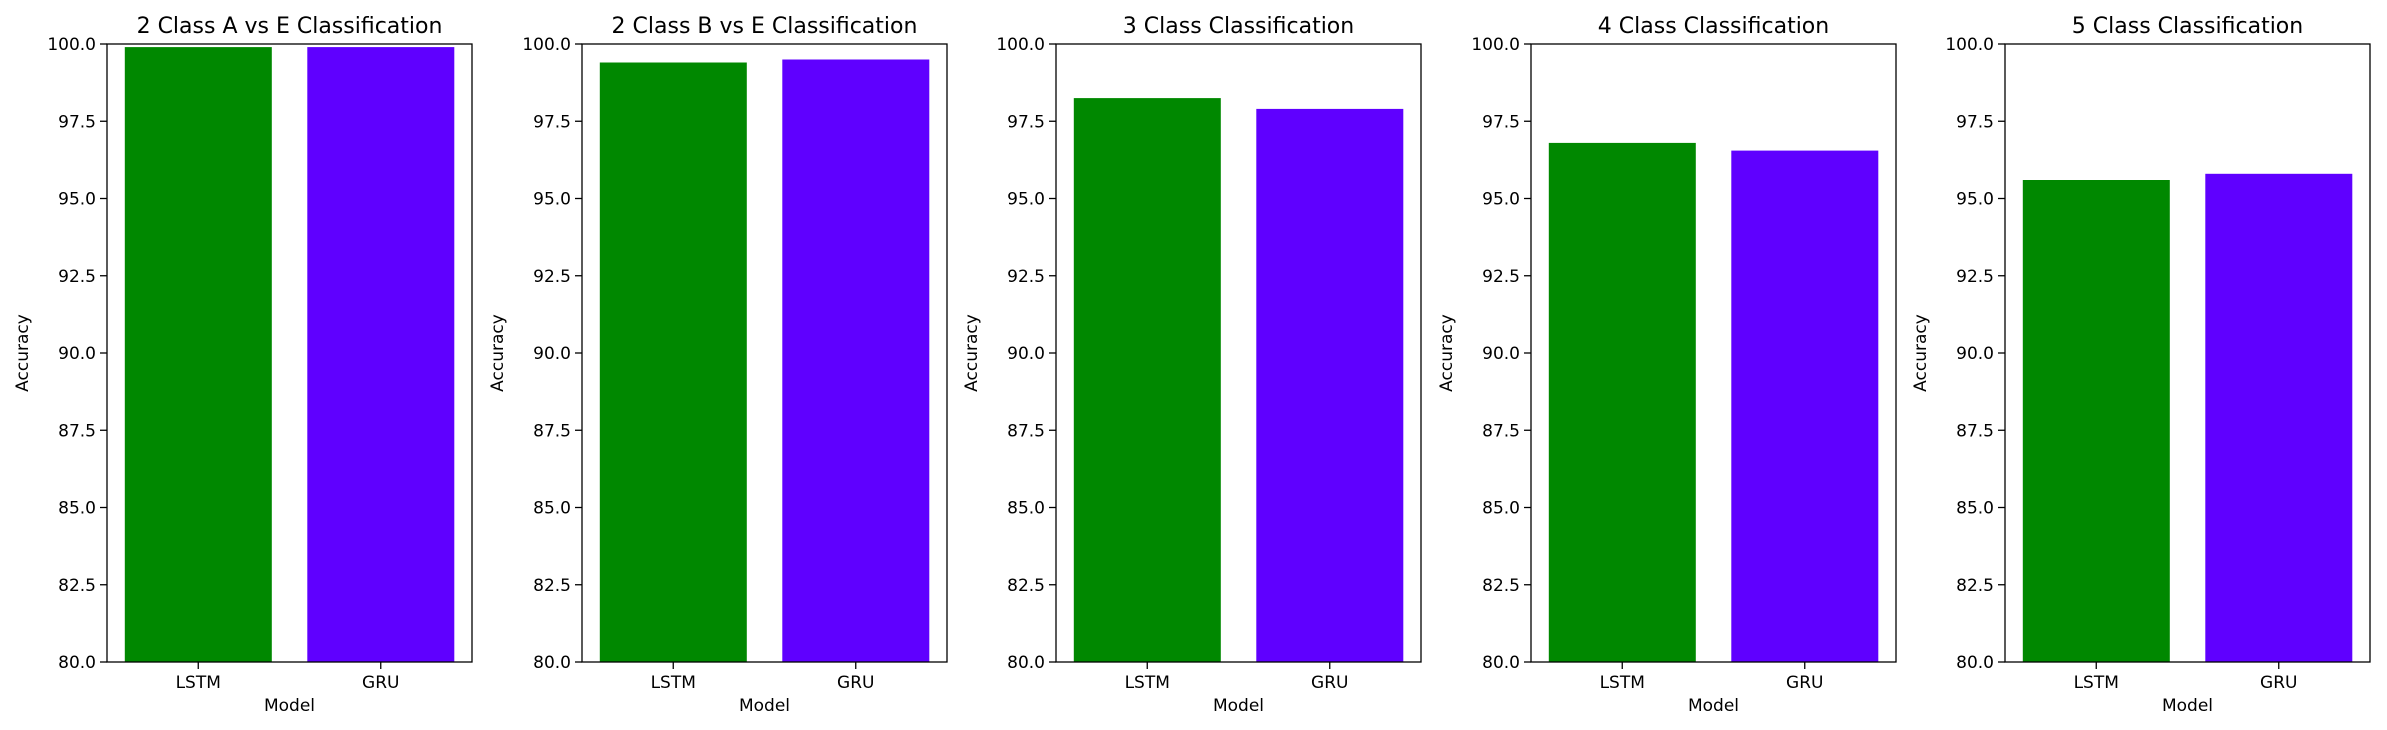 This screenshot has width=2387, height=730. What do you see at coordinates (765, 26) in the screenshot?
I see `chart-title: 2 Class B vs E Classification` at bounding box center [765, 26].